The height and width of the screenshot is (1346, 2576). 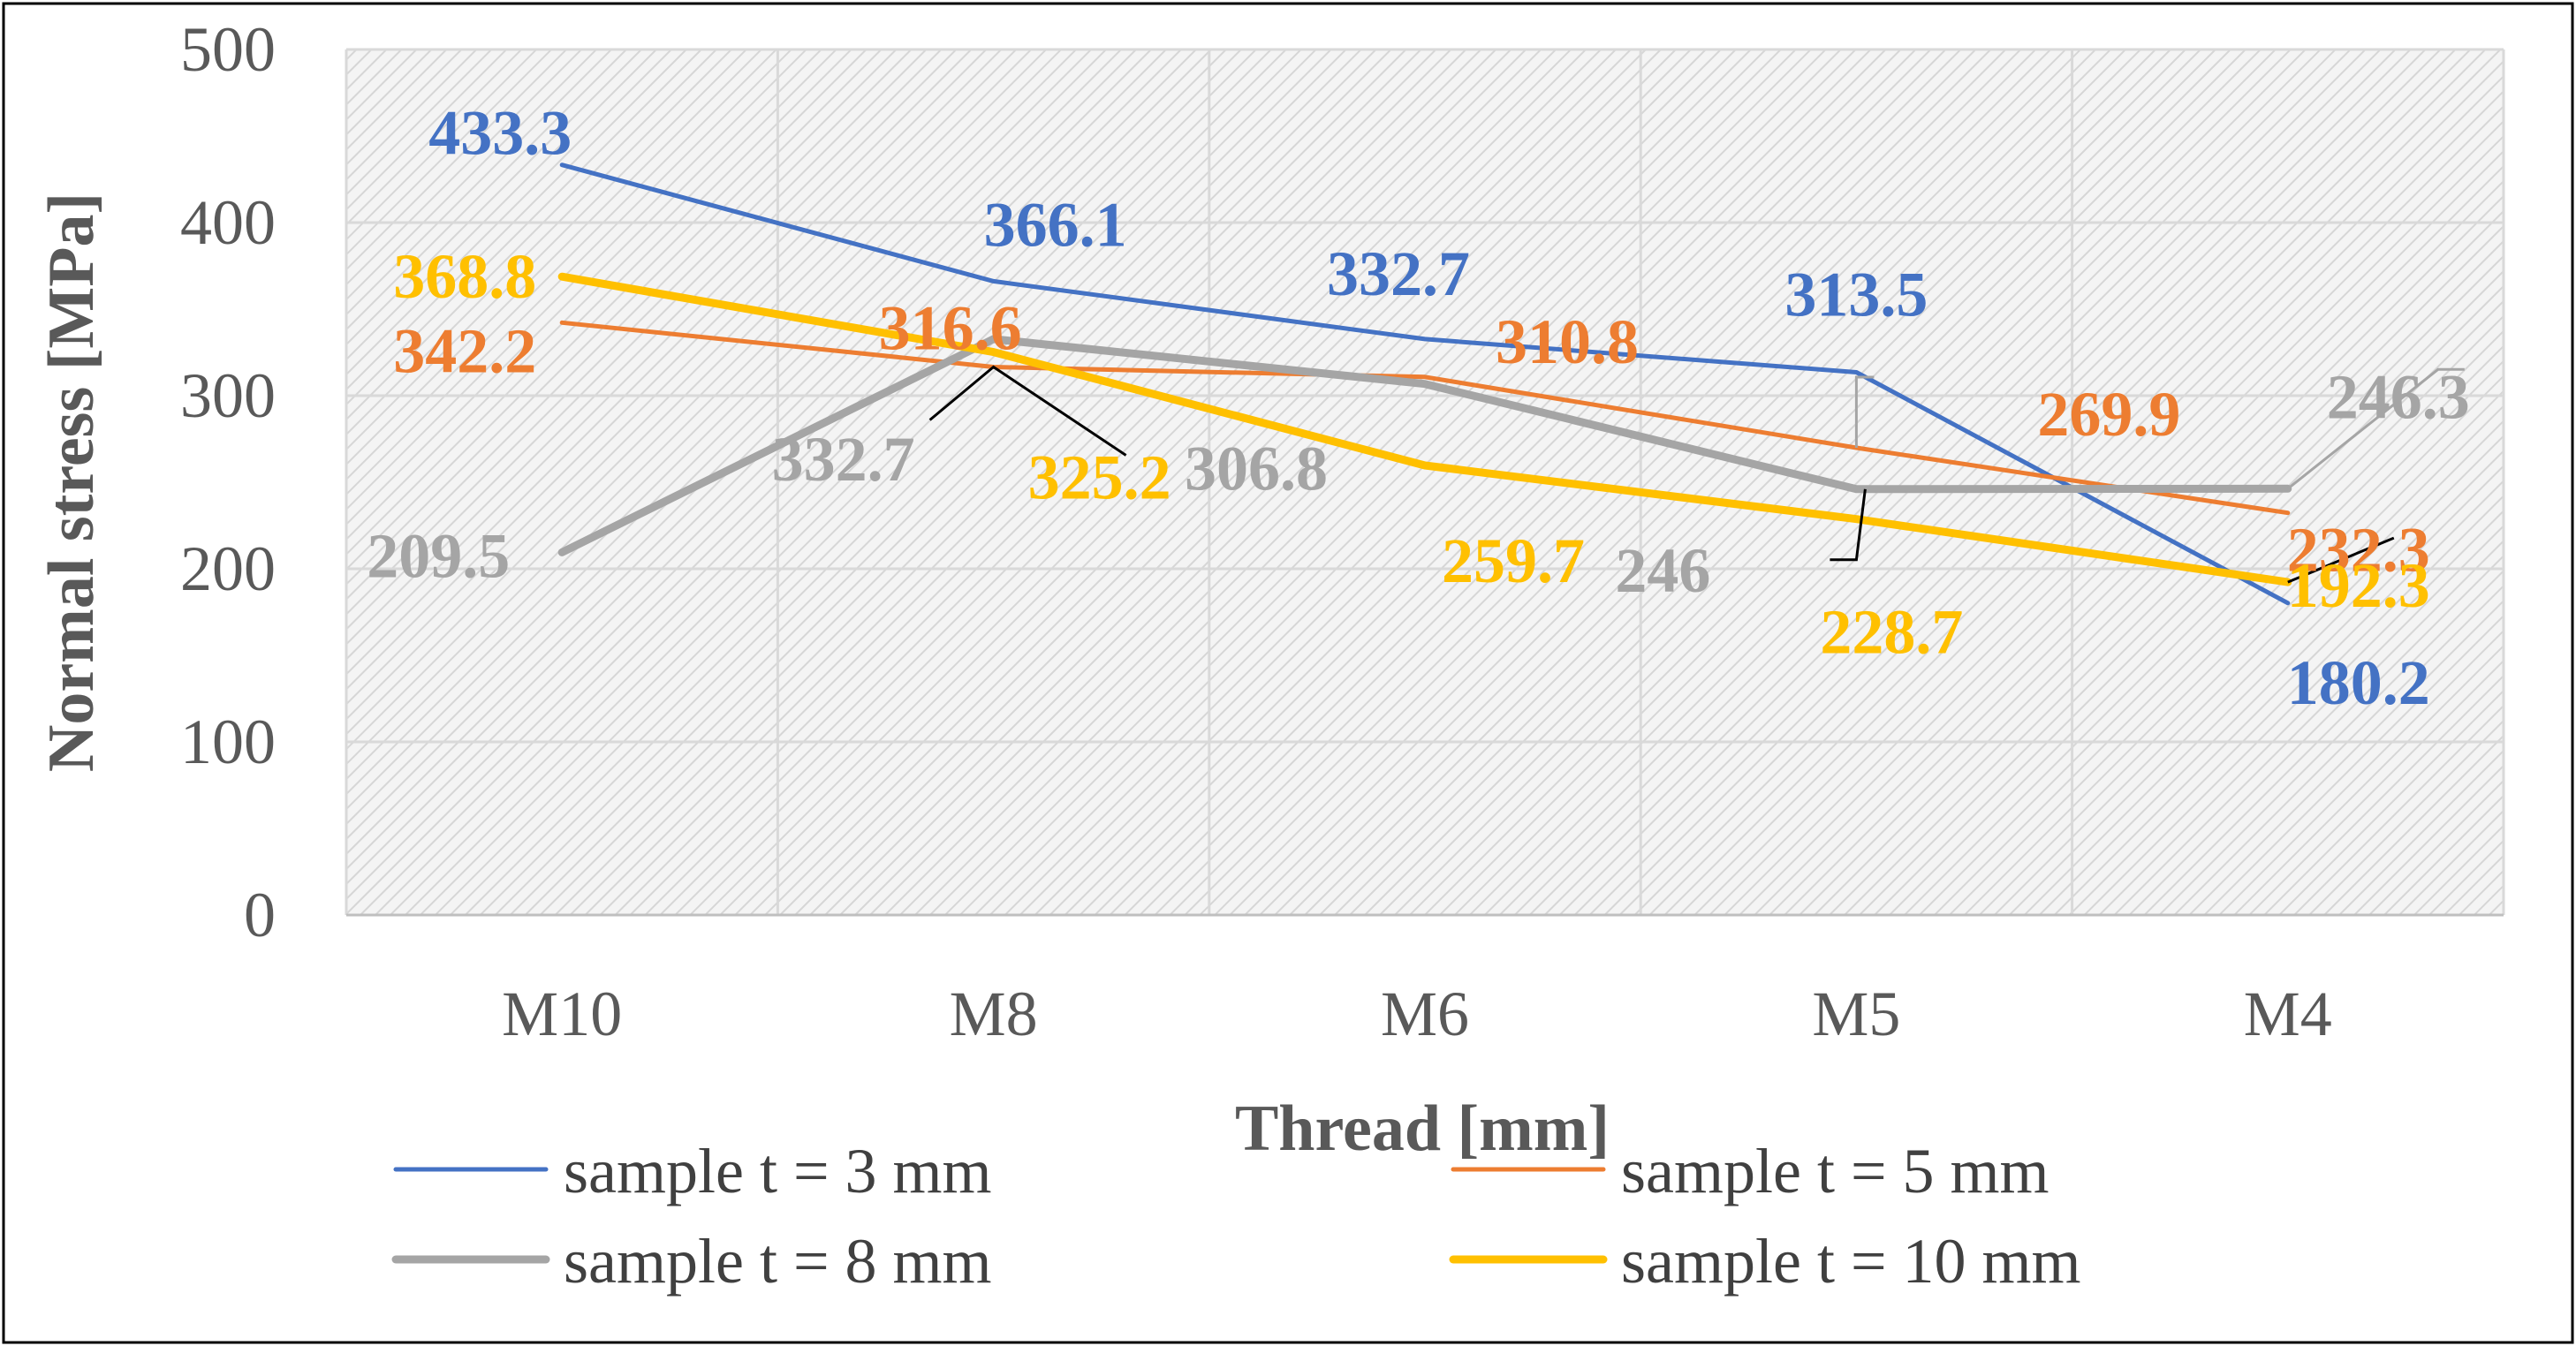 I want to click on data-label-s2-m6: 310.8, so click(x=1568, y=341).